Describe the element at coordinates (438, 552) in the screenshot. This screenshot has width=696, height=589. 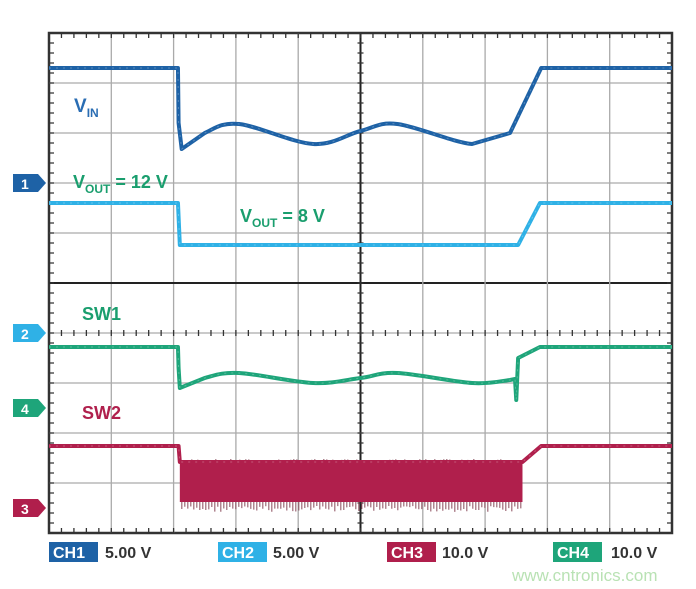
I see `legend-ch3: CH3 10.0 V` at that location.